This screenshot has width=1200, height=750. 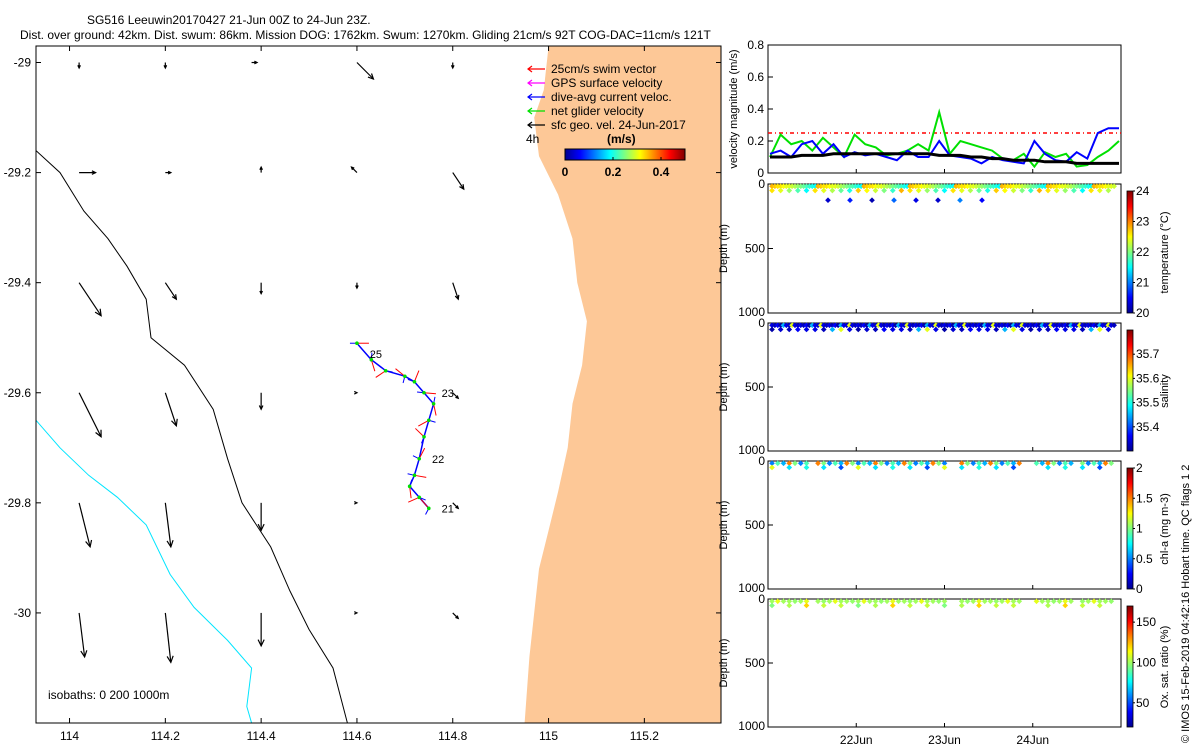 What do you see at coordinates (1165, 391) in the screenshot?
I see `salinity-colorbar-label: salinity` at bounding box center [1165, 391].